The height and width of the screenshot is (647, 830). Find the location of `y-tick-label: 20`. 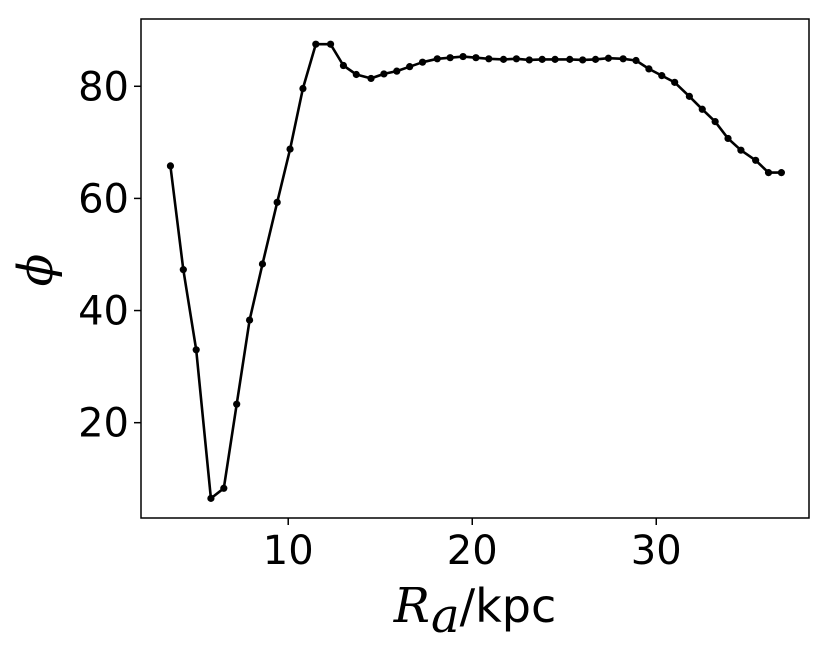

y-tick-label: 20 is located at coordinates (103, 424).